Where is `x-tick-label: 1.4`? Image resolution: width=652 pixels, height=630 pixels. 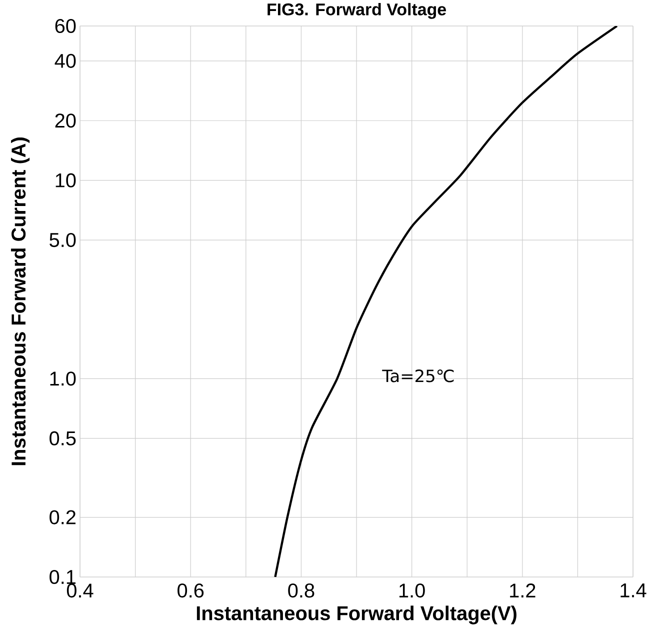 x-tick-label: 1.4 is located at coordinates (633, 591).